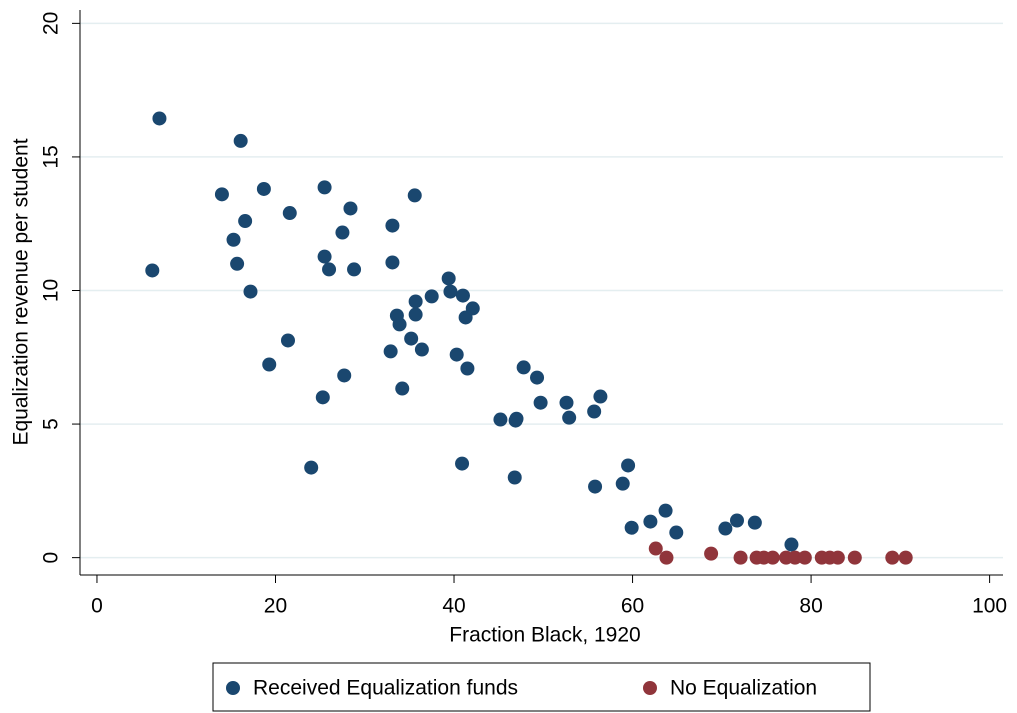 This screenshot has width=1017, height=713. What do you see at coordinates (743, 688) in the screenshot?
I see `legend-label: No Equalization` at bounding box center [743, 688].